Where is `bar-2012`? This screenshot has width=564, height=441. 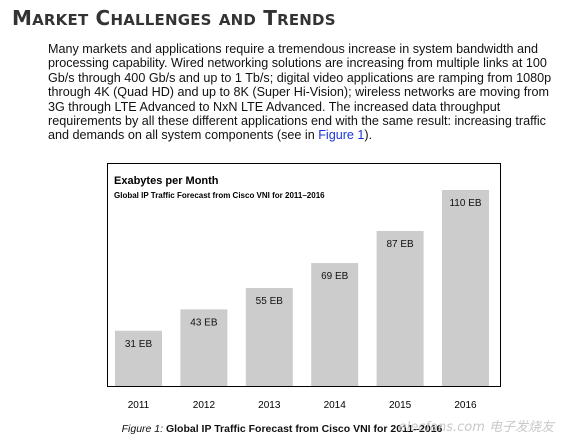 bar-2012 is located at coordinates (204, 347).